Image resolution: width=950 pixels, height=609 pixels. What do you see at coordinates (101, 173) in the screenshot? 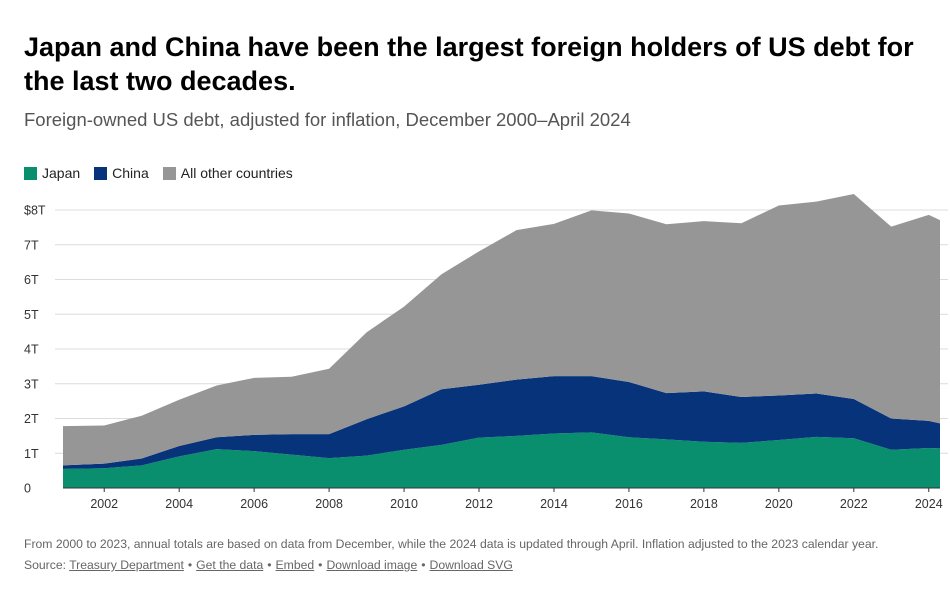
I see `legend-swatch-china` at bounding box center [101, 173].